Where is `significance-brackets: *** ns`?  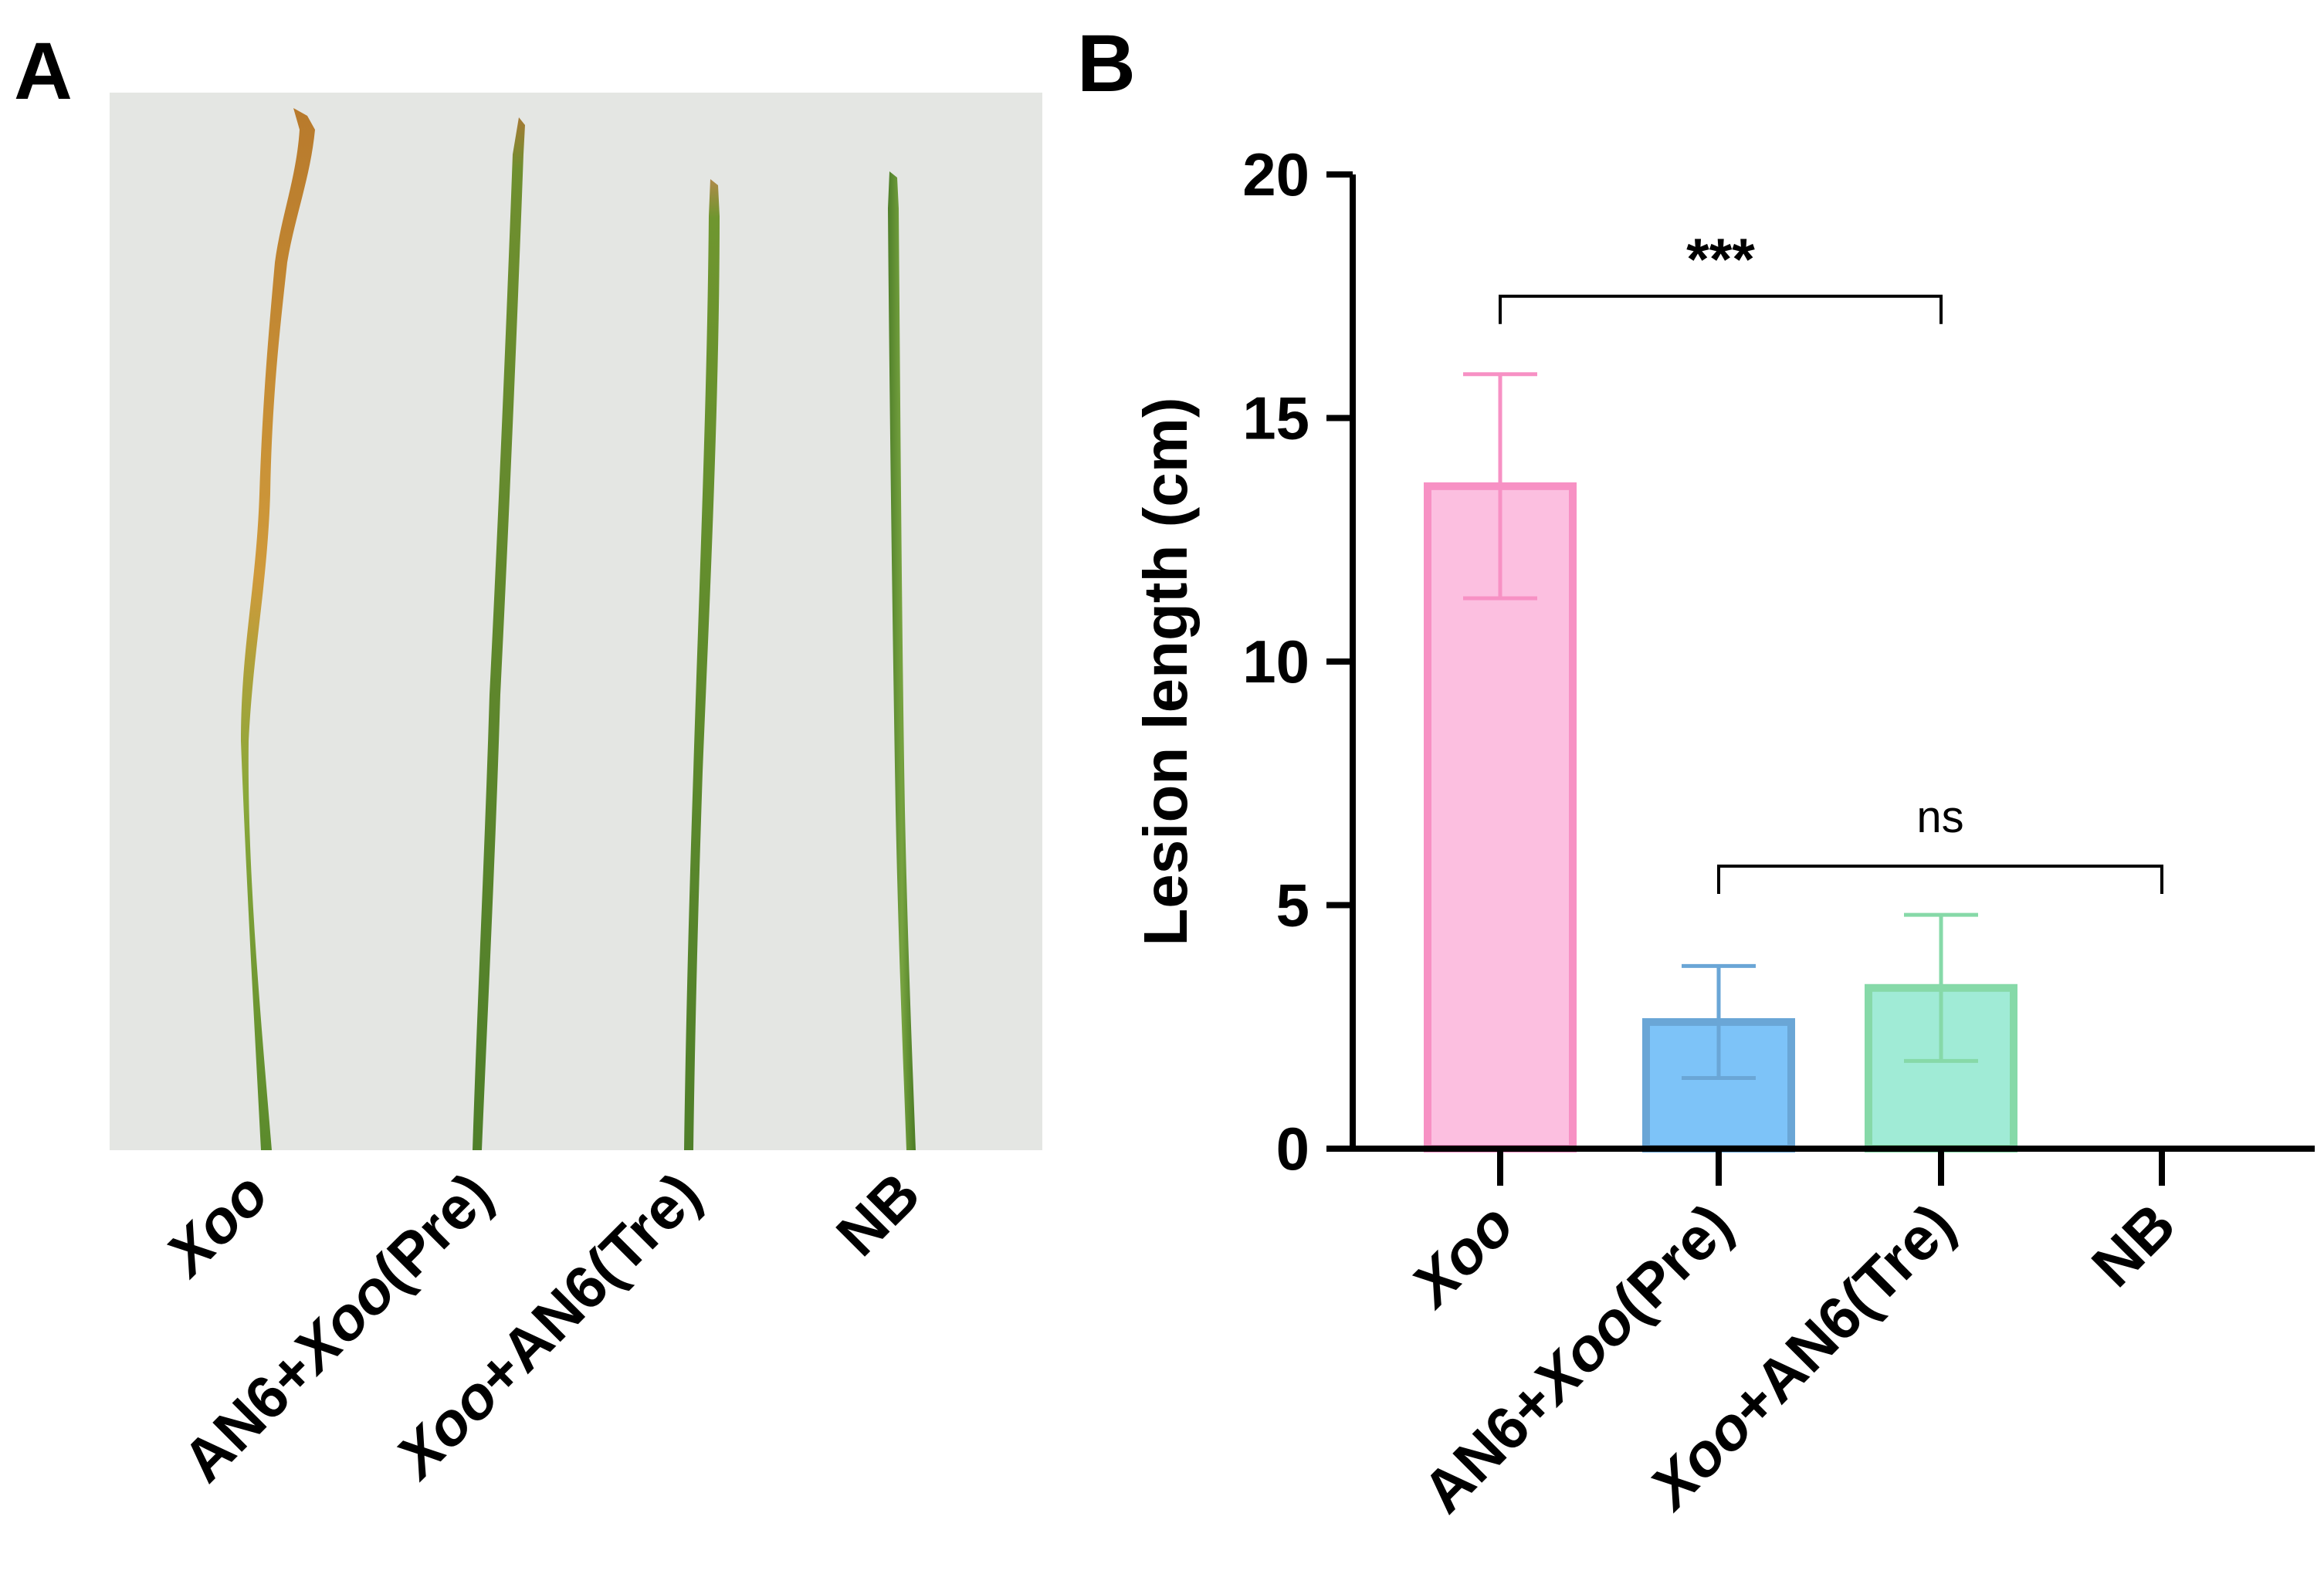 significance-brackets: *** ns is located at coordinates (1831, 561).